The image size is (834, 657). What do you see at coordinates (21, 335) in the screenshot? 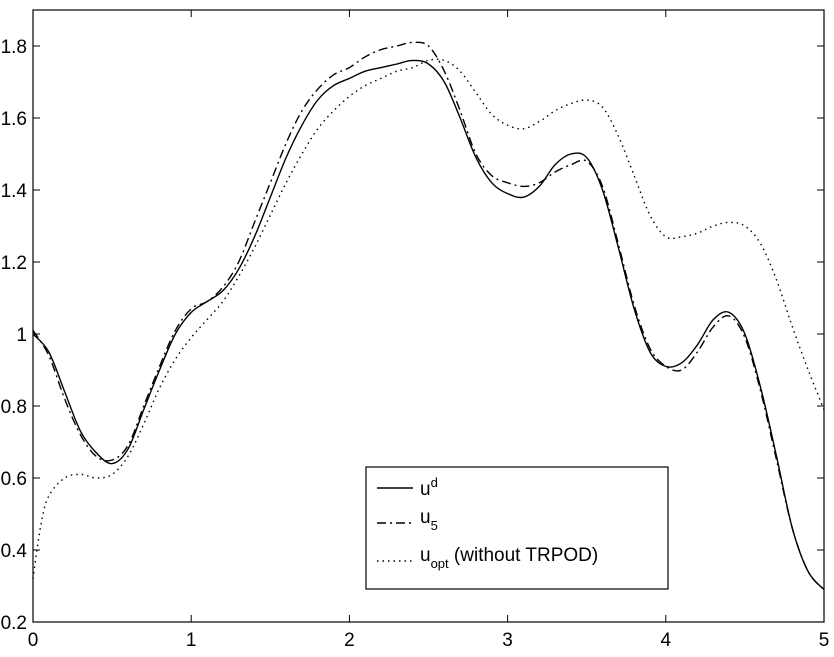
I see `y-tick-label: 1` at bounding box center [21, 335].